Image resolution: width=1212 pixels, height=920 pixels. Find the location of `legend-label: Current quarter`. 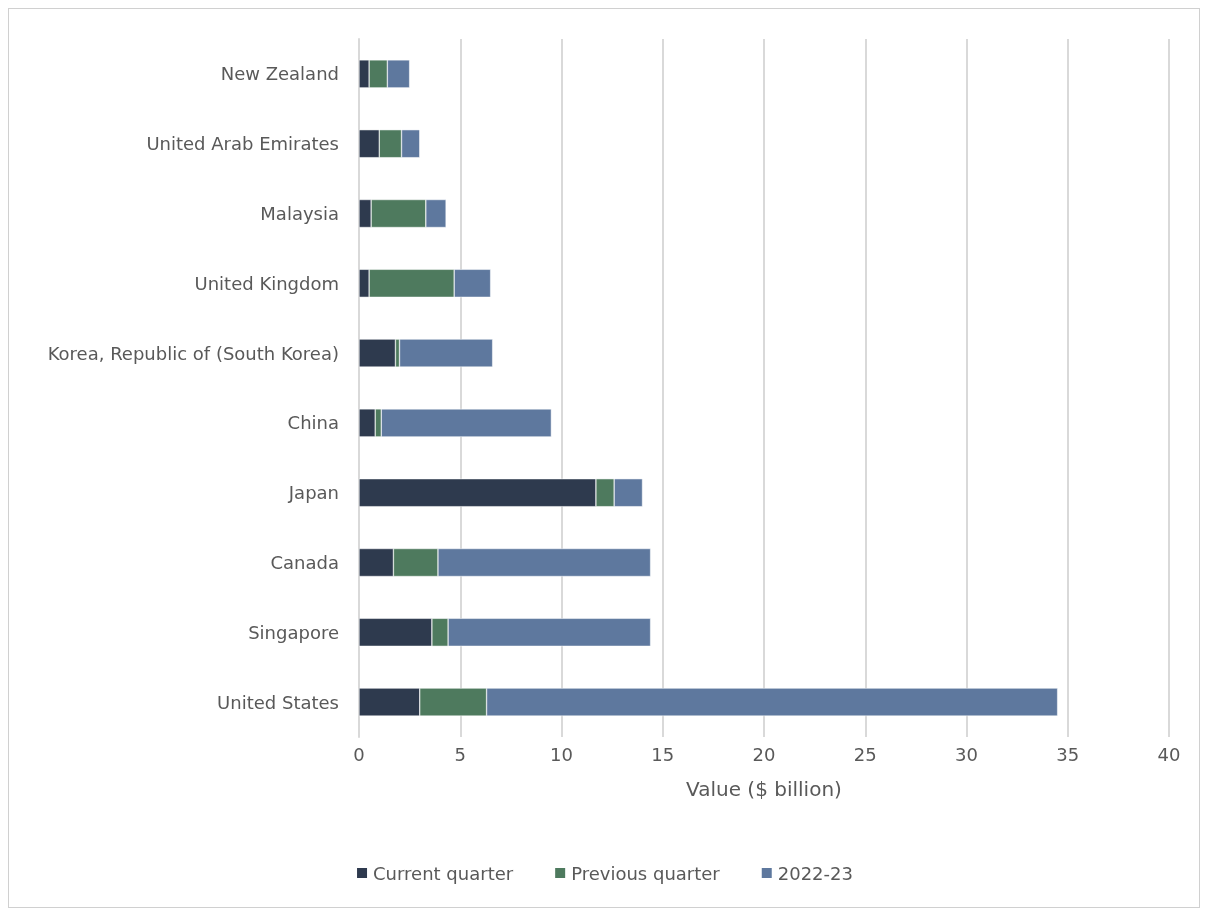

legend-label: Current quarter is located at coordinates (443, 873).